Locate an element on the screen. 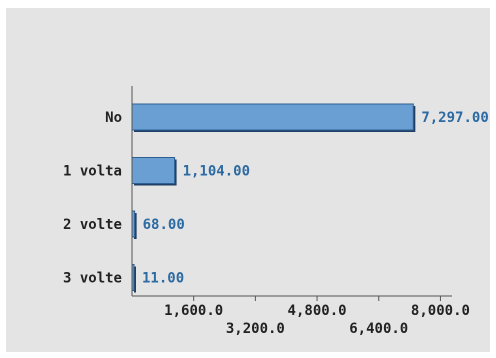 Image resolution: width=496 pixels, height=358 pixels. bar-shadow-3-volte is located at coordinates (135, 279).